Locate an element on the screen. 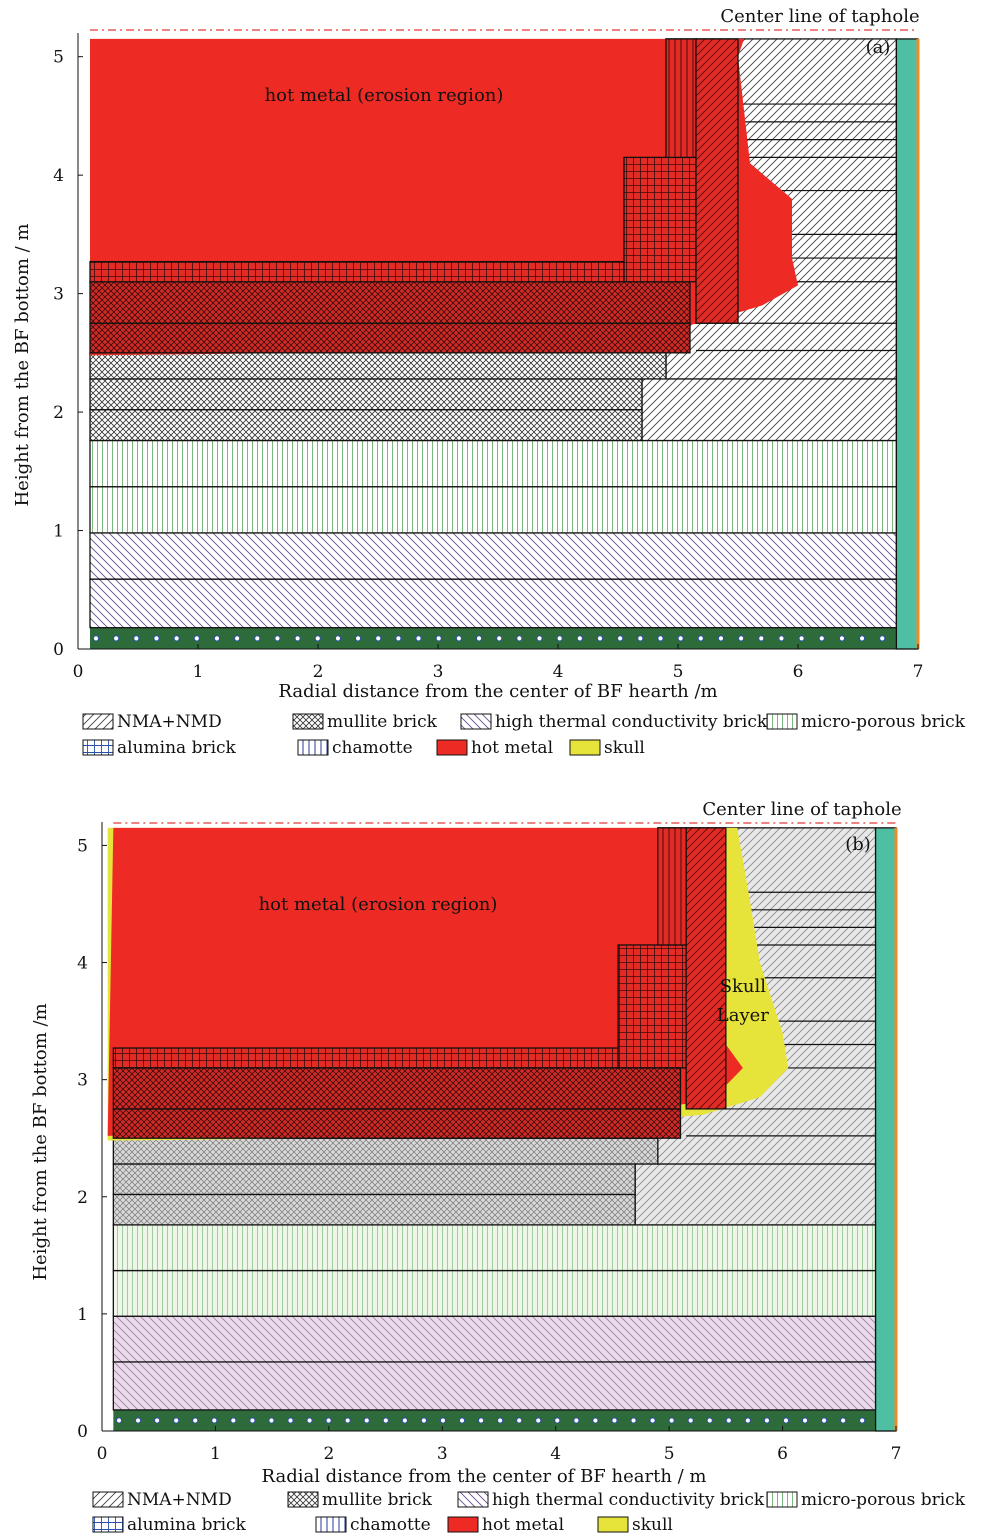  panel-tag: (b) is located at coordinates (858, 844).